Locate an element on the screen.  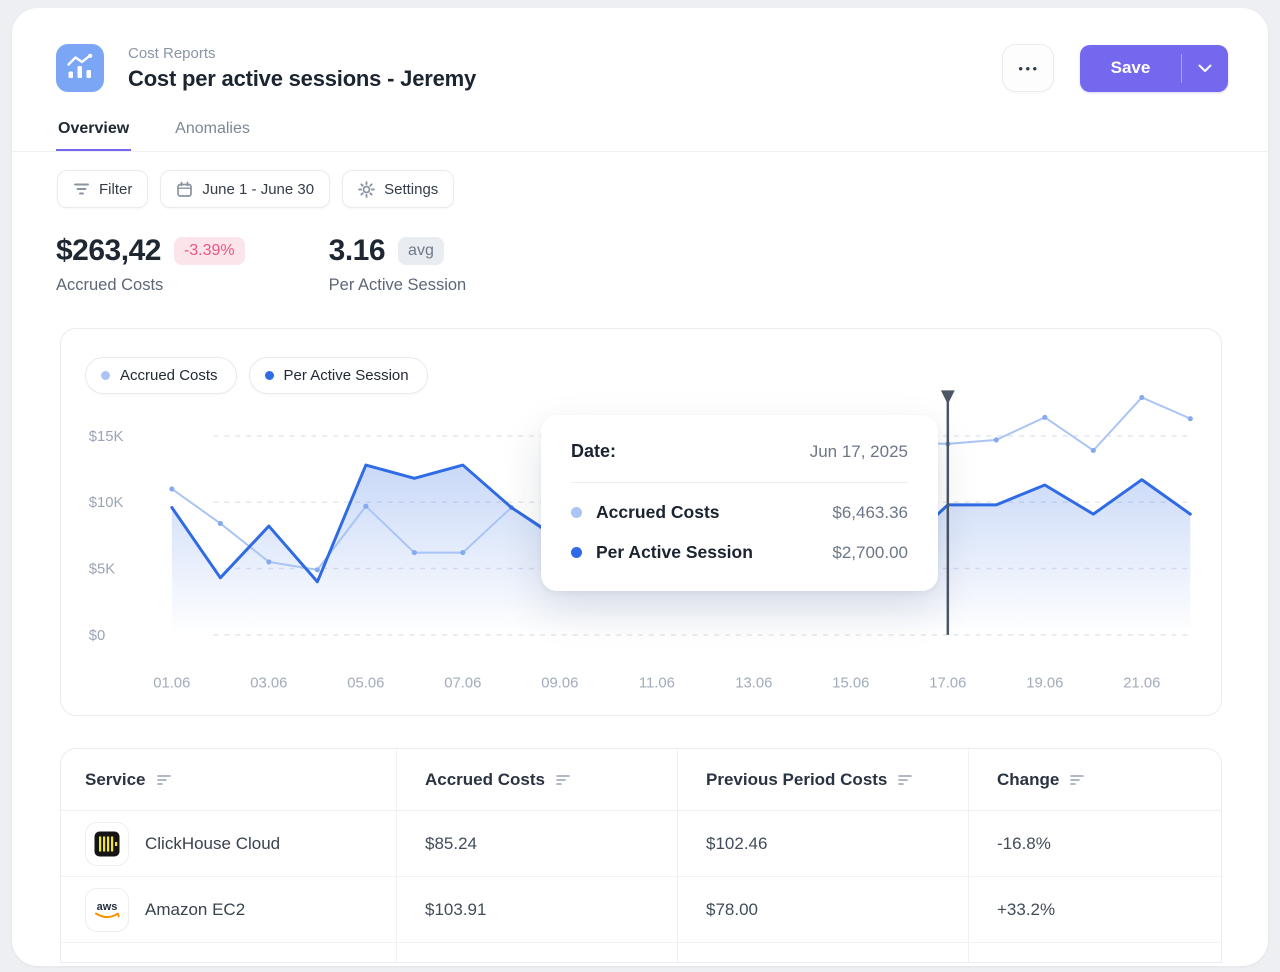
page-title: Cost per active sessions - Jeremy is located at coordinates (302, 78).